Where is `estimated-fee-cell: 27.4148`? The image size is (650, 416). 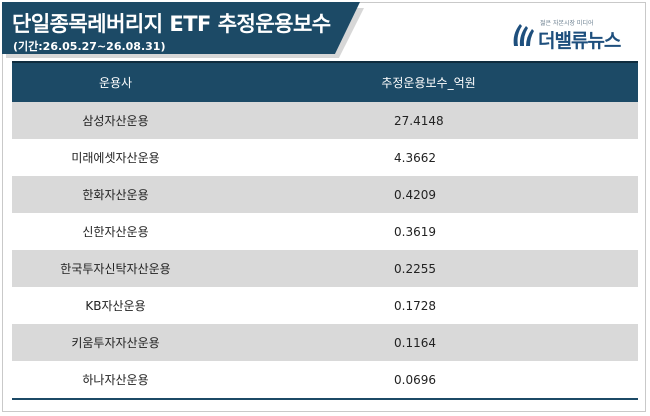 estimated-fee-cell: 27.4148 is located at coordinates (428, 120).